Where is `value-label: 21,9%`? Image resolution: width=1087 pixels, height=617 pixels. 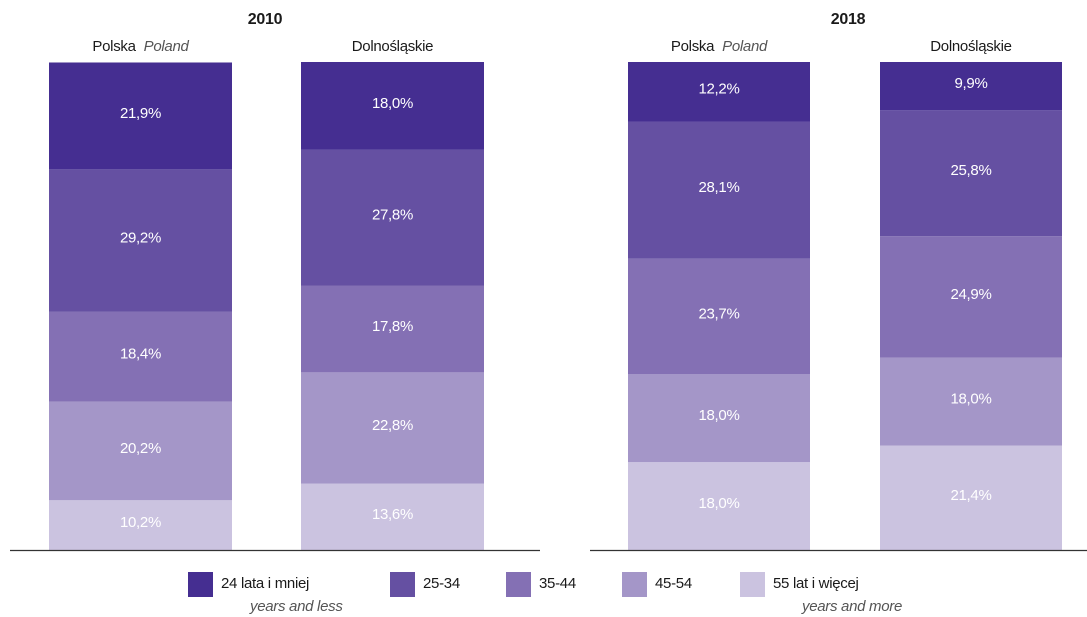 value-label: 21,9% is located at coordinates (140, 113).